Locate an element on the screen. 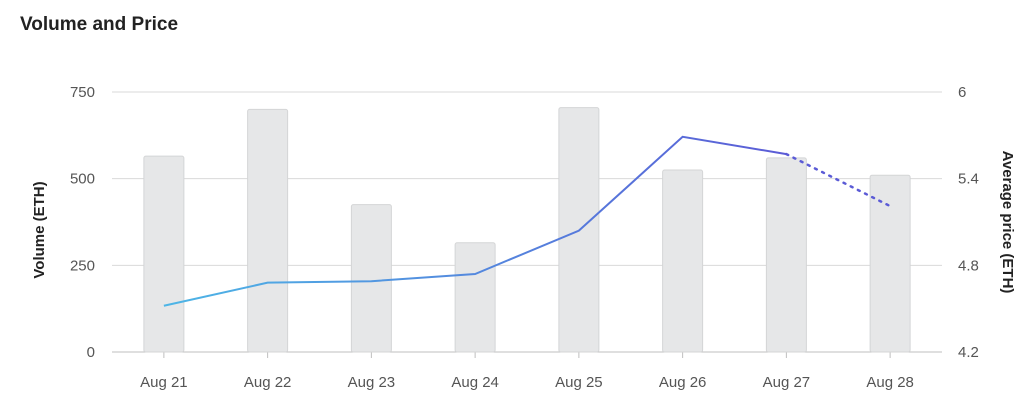  y-tick-label-left: 250 is located at coordinates (82, 265).